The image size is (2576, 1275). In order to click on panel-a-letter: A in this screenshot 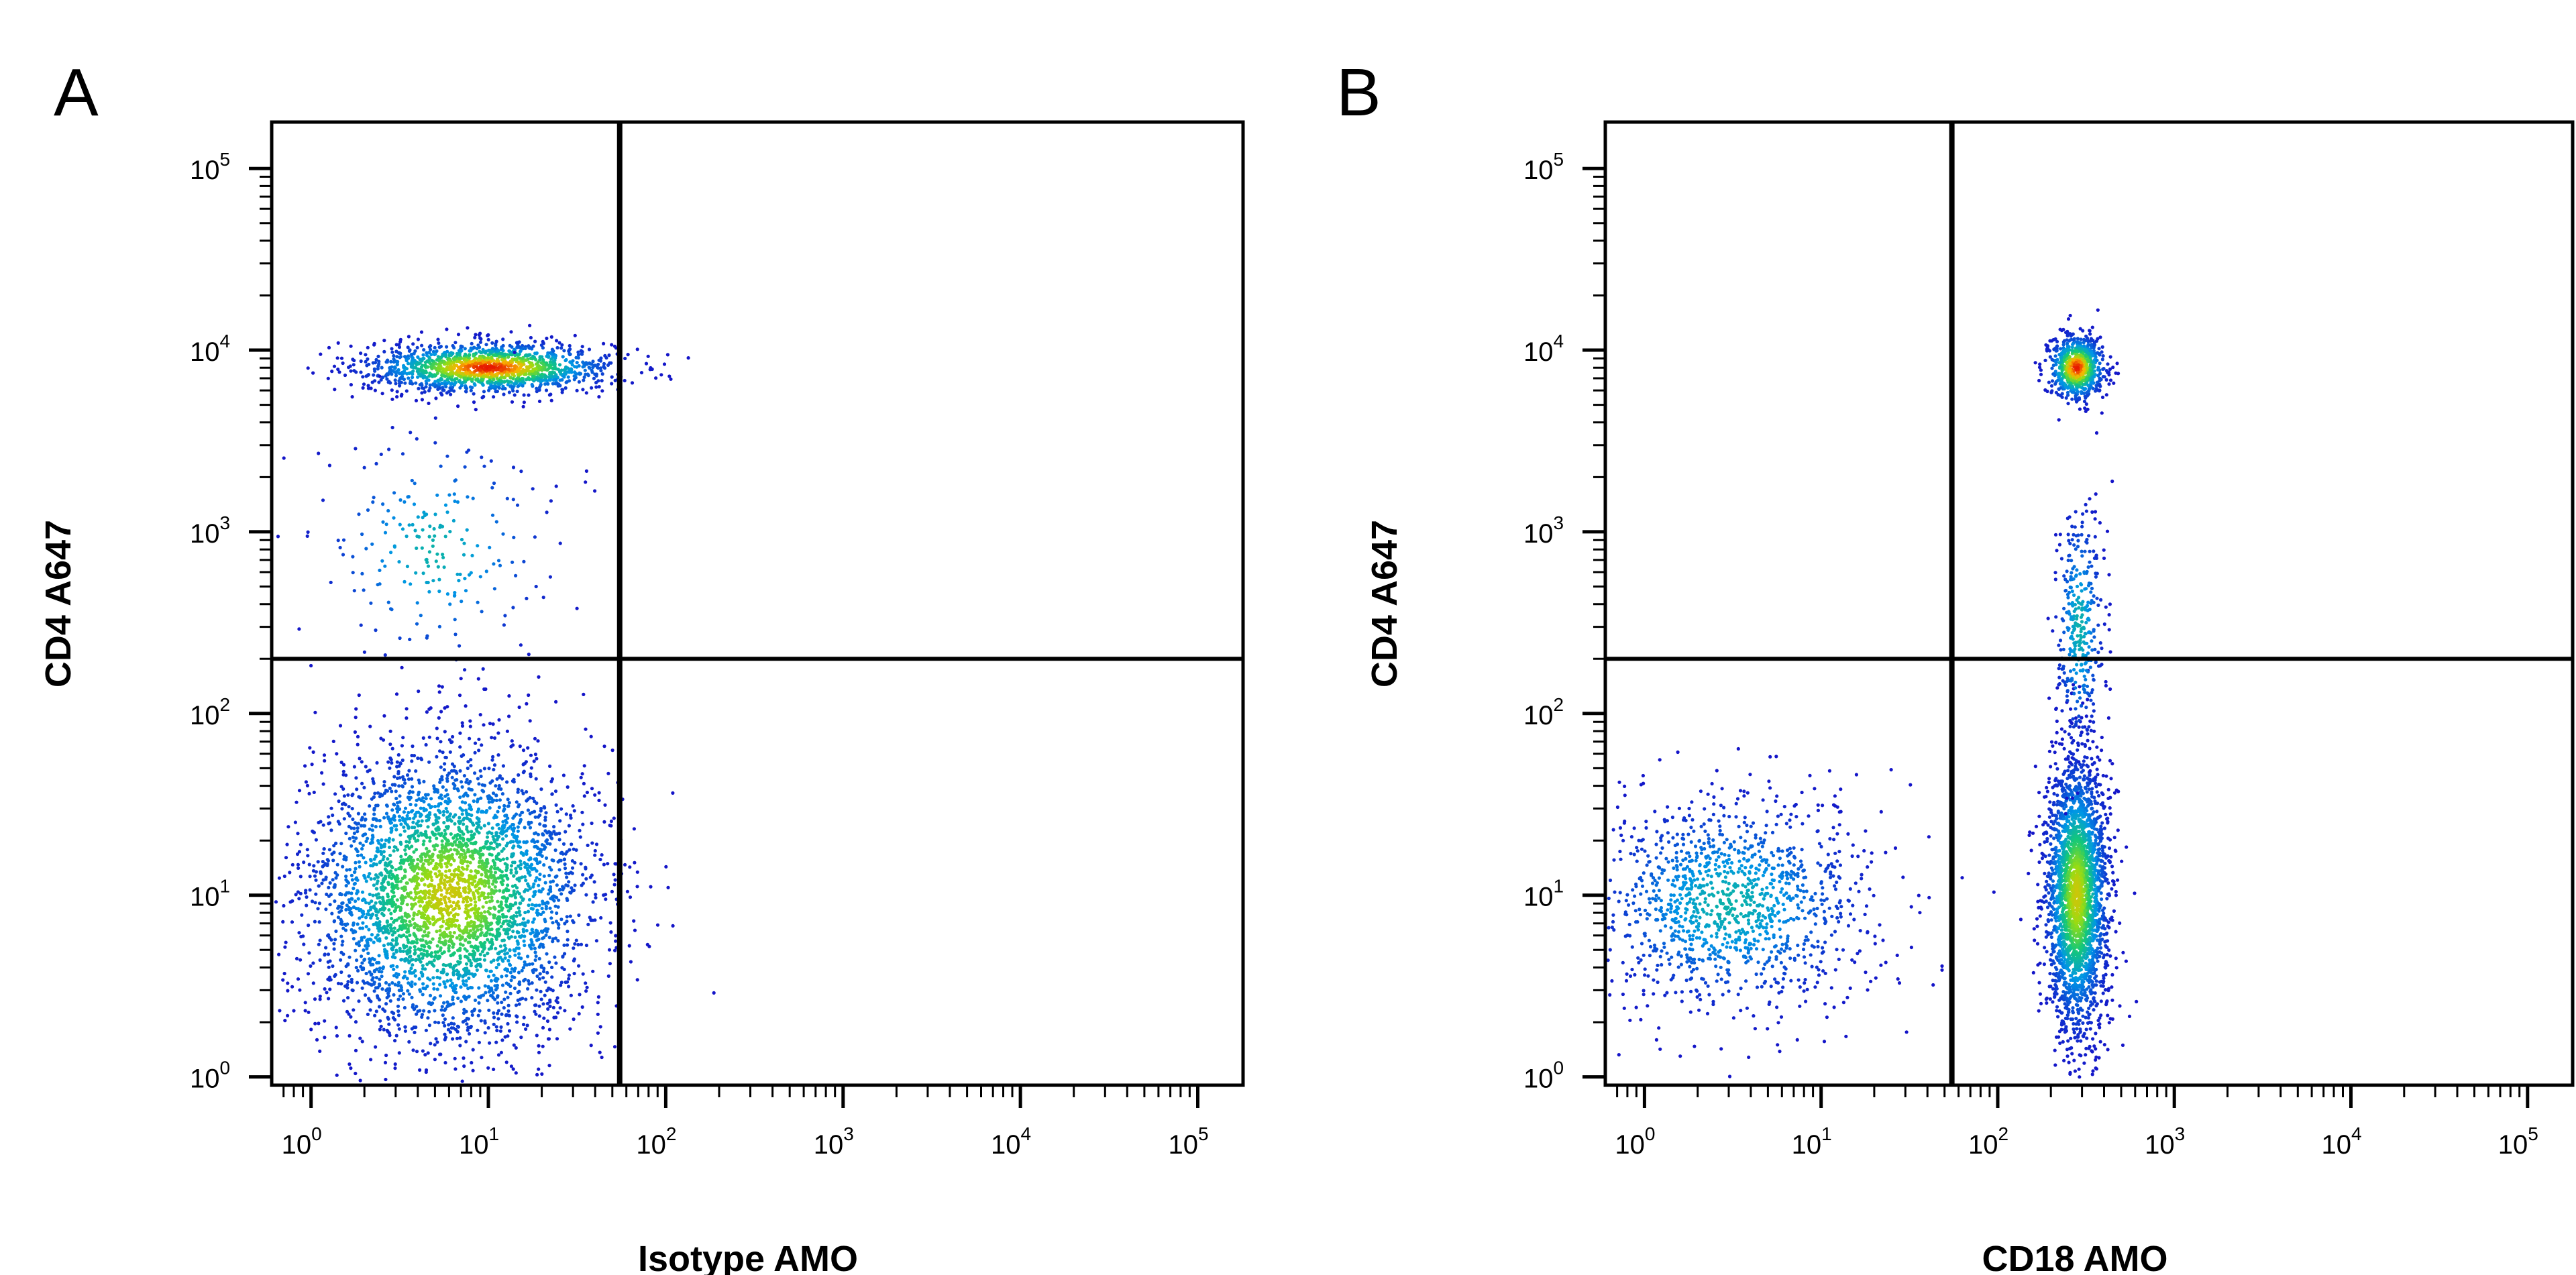, I will do `click(76, 92)`.